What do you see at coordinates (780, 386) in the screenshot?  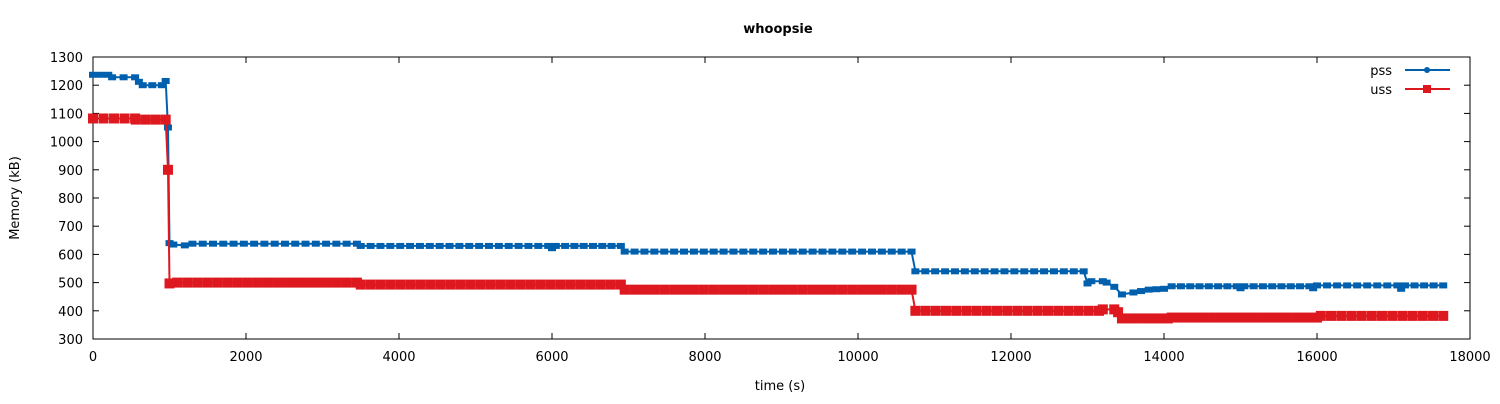 I see `x-axis-label: time (s)` at bounding box center [780, 386].